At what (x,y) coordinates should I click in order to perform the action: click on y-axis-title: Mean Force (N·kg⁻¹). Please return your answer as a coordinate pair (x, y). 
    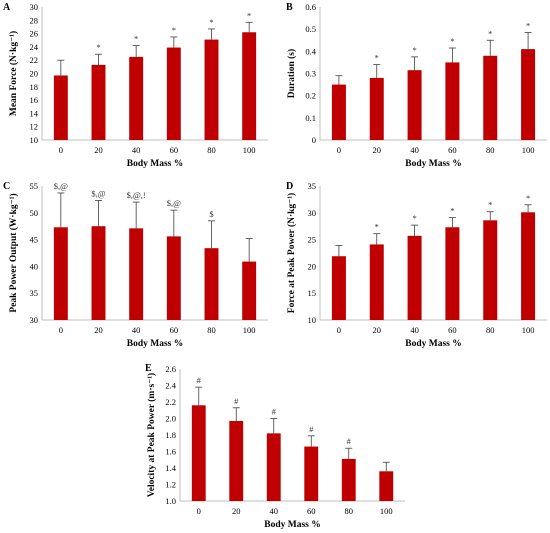
    Looking at the image, I should click on (13, 73).